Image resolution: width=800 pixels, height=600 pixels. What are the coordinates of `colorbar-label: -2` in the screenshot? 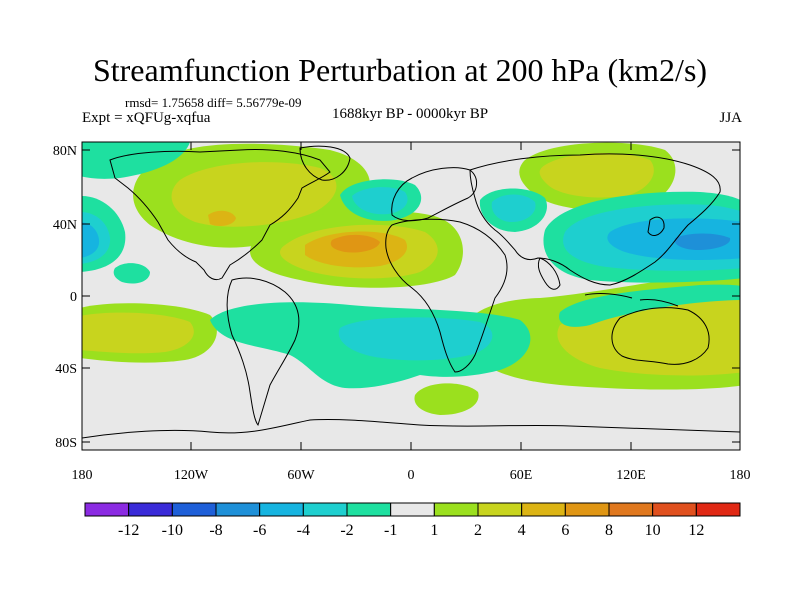 It's located at (346, 530).